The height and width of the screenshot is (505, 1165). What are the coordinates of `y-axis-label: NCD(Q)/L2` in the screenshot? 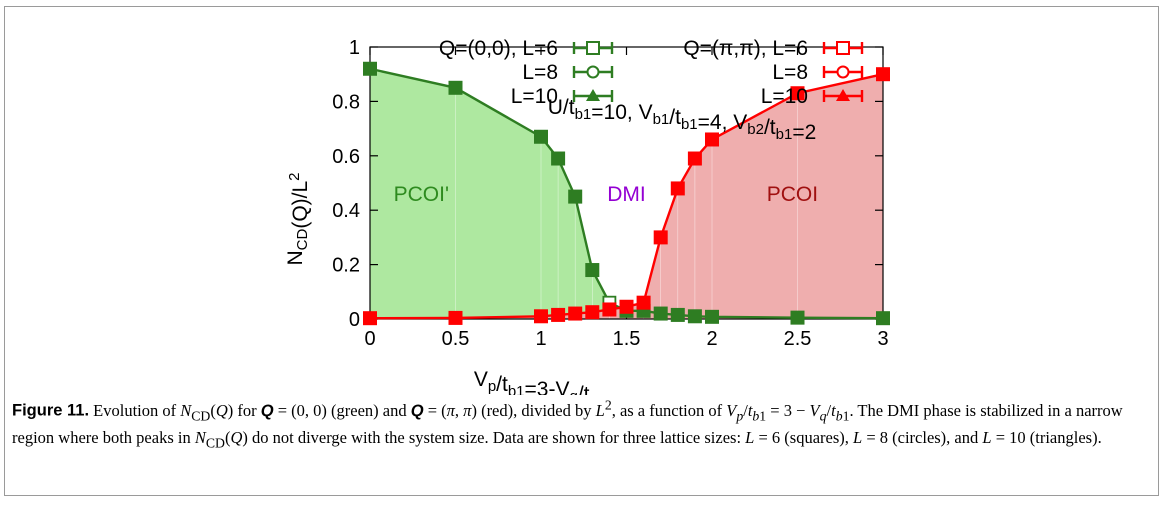 It's located at (298, 218).